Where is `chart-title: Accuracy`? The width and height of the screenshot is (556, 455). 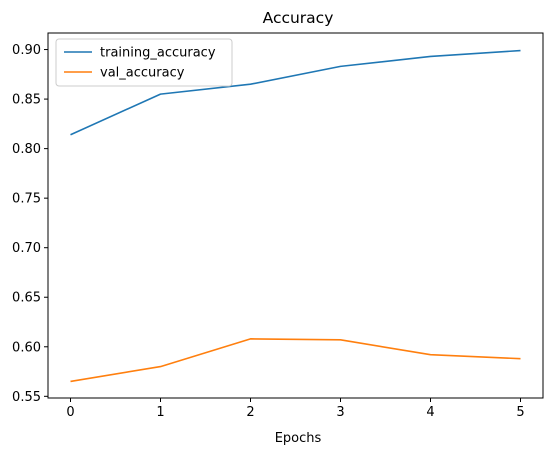
chart-title: Accuracy is located at coordinates (298, 18).